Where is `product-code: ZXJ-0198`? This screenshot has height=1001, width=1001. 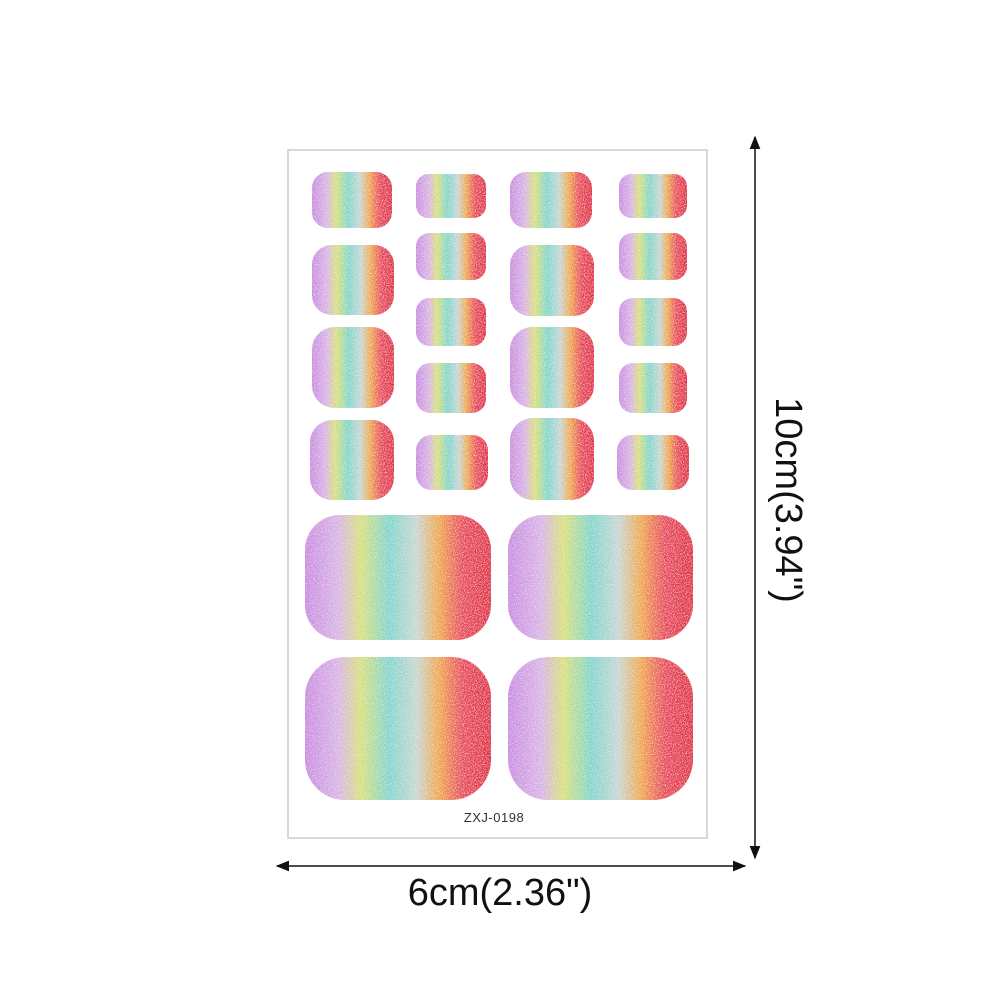 product-code: ZXJ-0198 is located at coordinates (494, 817).